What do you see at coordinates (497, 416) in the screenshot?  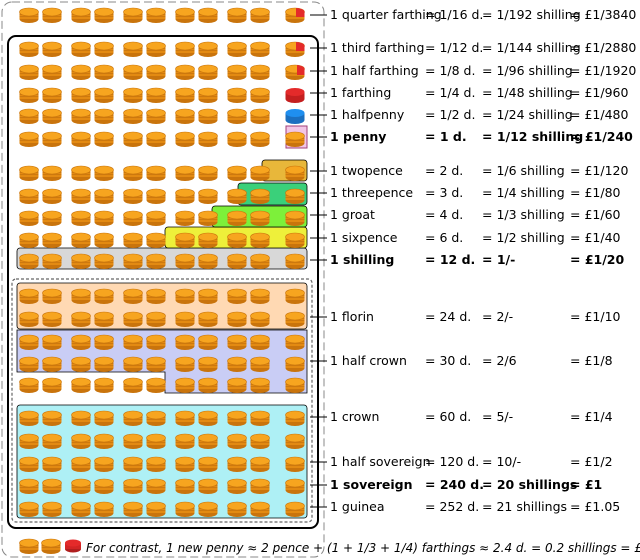 I see `value-shillings: = 5/-` at bounding box center [497, 416].